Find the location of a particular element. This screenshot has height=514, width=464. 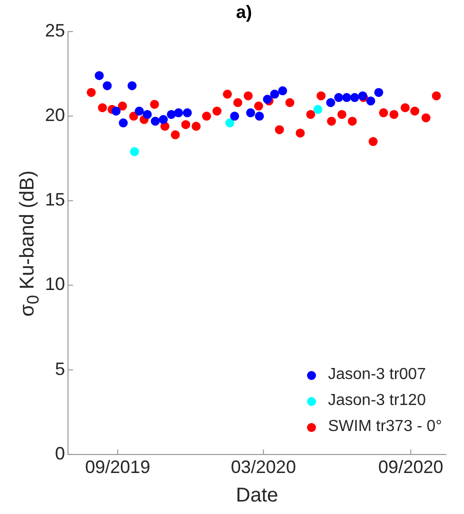

y-tick-label: 10 is located at coordinates (55, 284).